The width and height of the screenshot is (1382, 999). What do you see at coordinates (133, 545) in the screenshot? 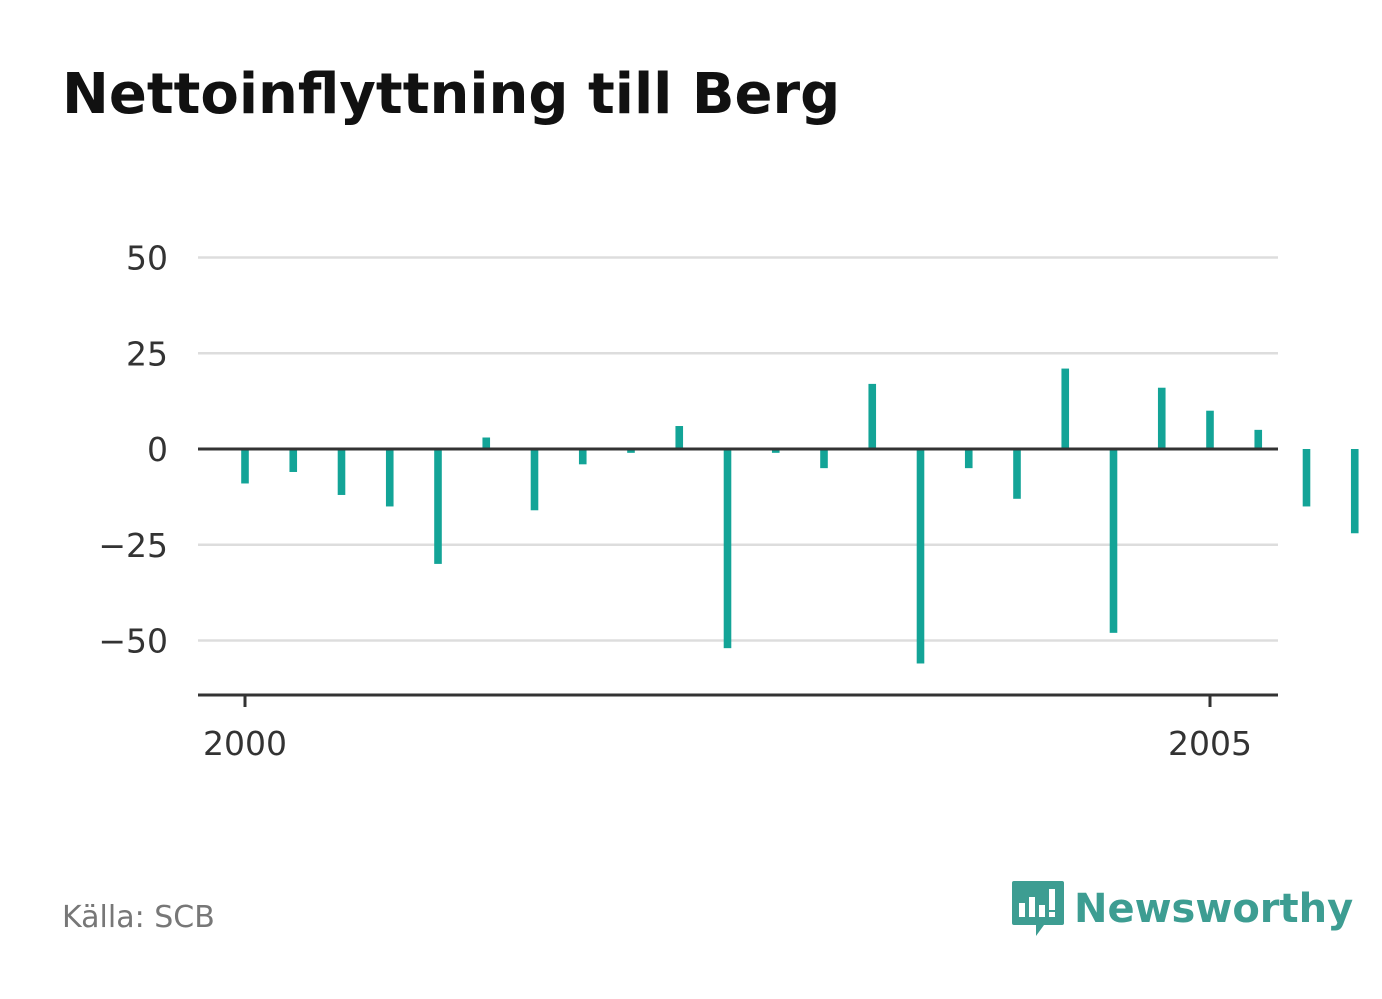
I see `y-tick-label: −25` at bounding box center [133, 545].